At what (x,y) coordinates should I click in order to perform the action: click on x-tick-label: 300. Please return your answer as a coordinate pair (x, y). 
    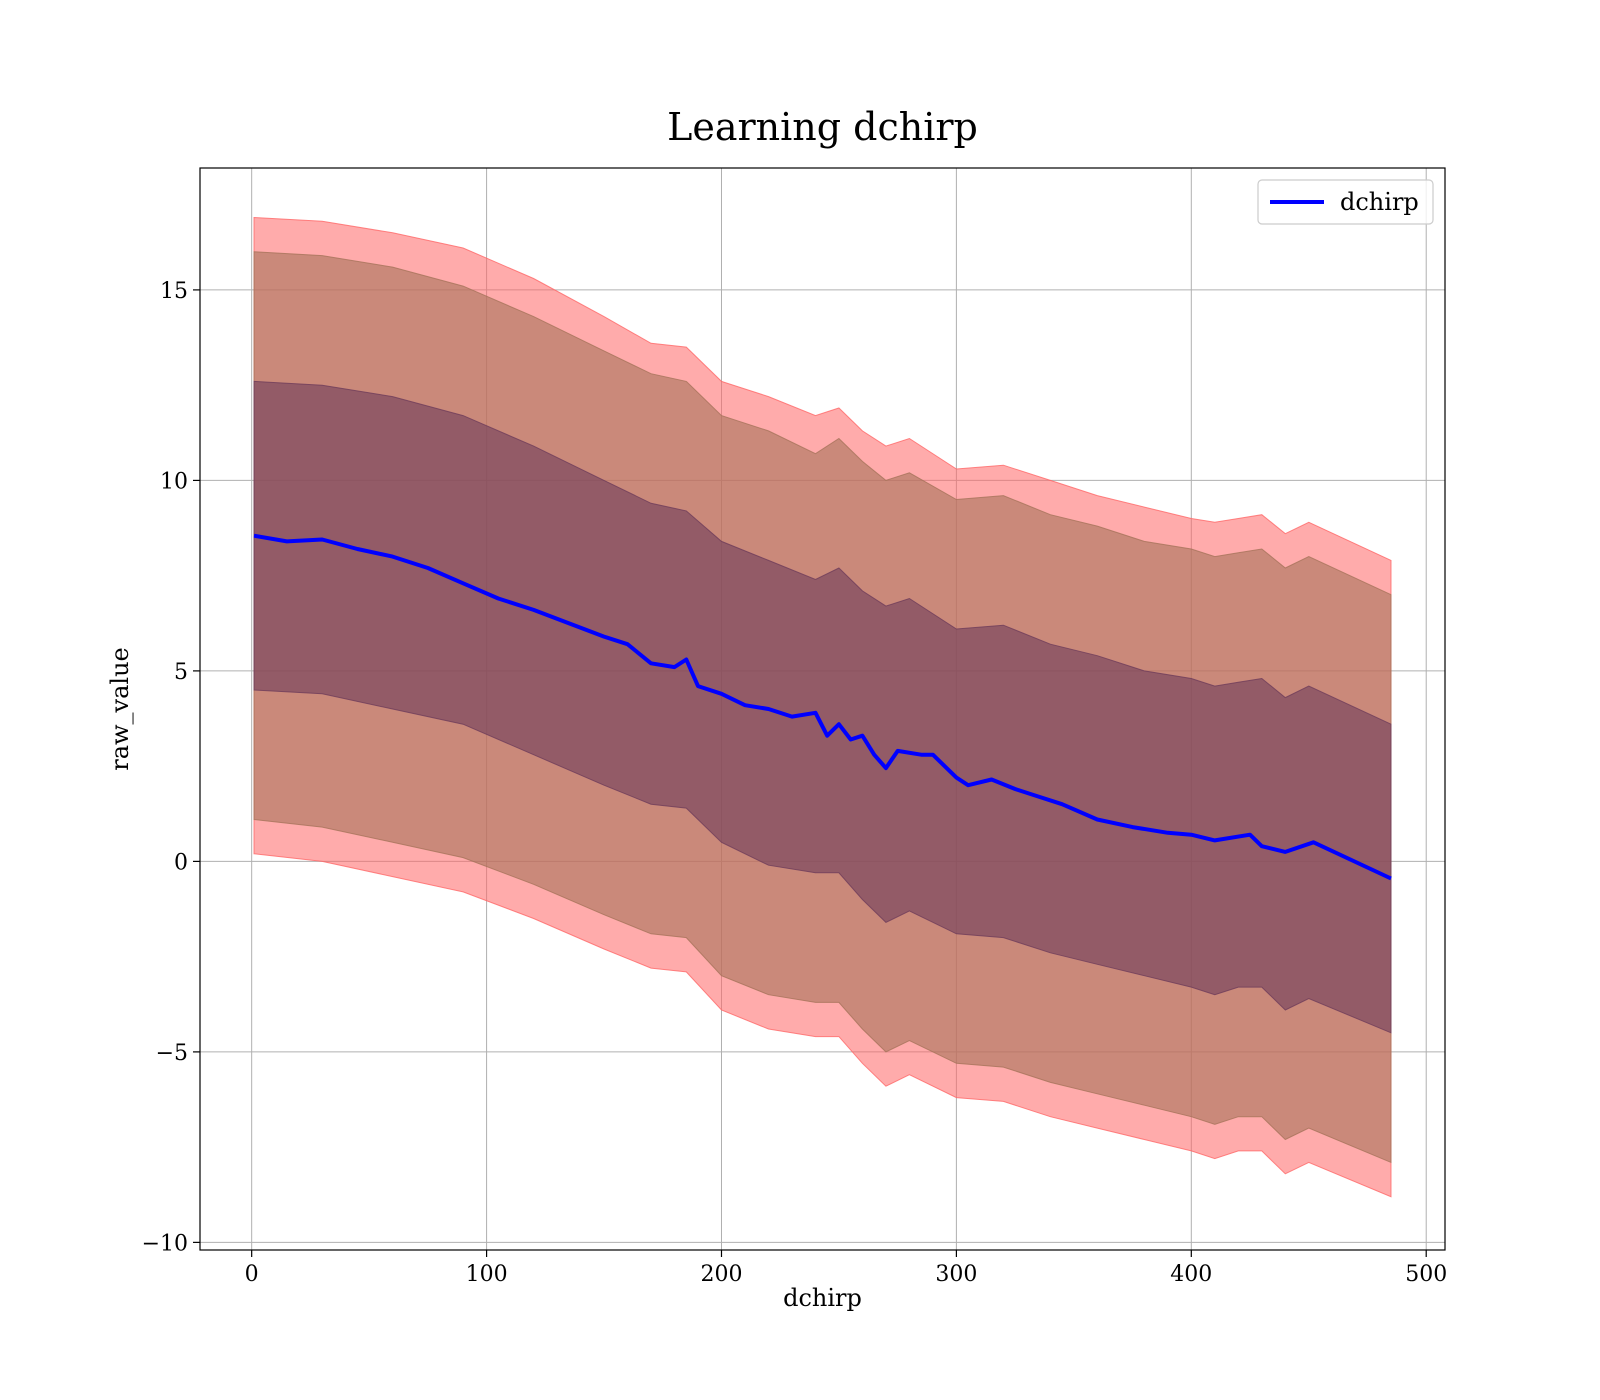
    Looking at the image, I should click on (956, 1274).